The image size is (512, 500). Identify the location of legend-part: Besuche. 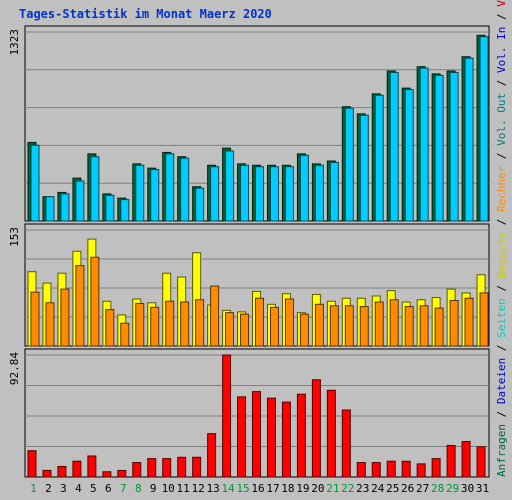
(501, 255).